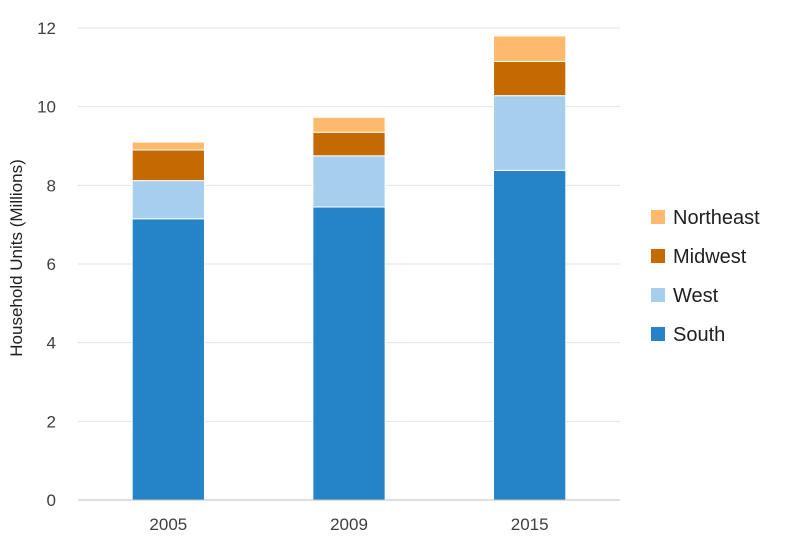 This screenshot has height=541, width=800. What do you see at coordinates (46, 28) in the screenshot?
I see `y-tick-label: 12` at bounding box center [46, 28].